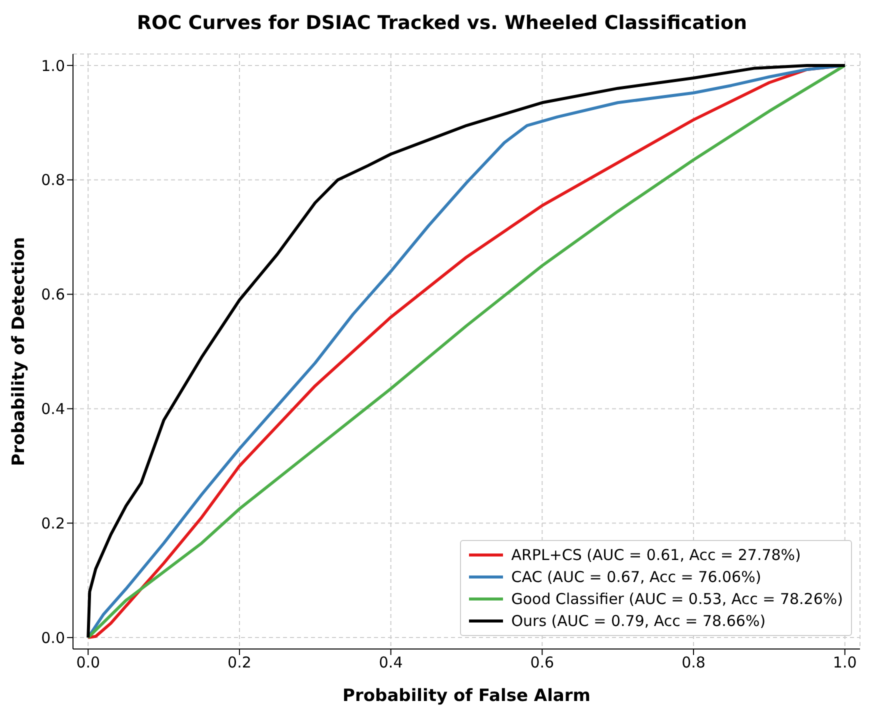 This screenshot has width=884, height=707. I want to click on x-tick-label: 0.0, so click(88, 663).